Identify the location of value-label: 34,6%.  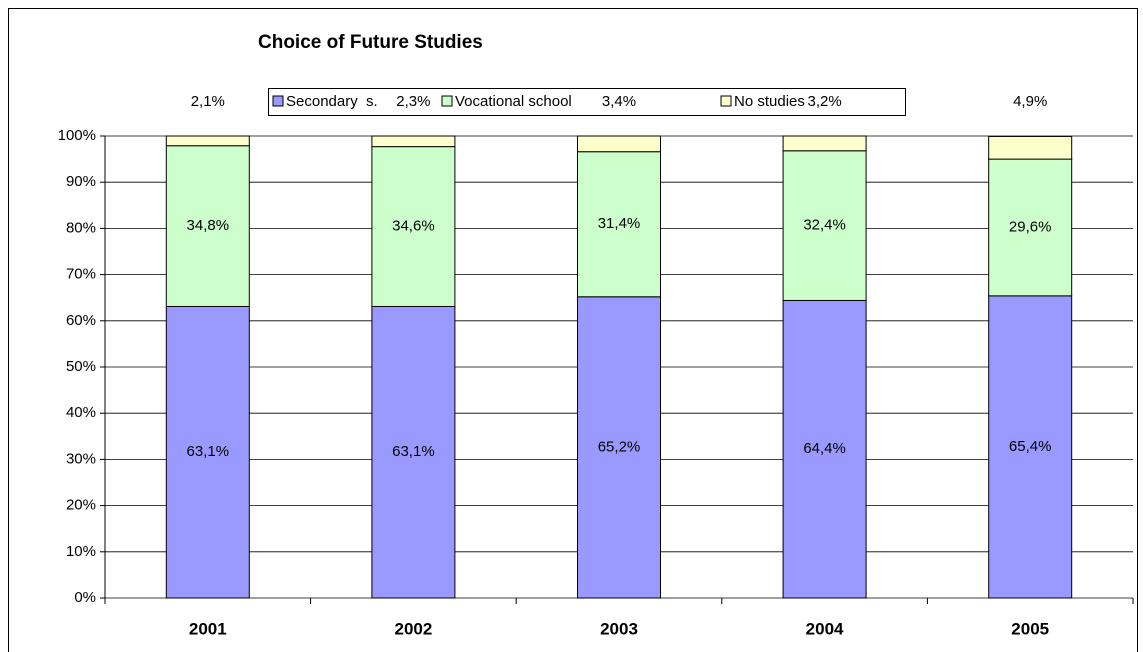
(413, 226).